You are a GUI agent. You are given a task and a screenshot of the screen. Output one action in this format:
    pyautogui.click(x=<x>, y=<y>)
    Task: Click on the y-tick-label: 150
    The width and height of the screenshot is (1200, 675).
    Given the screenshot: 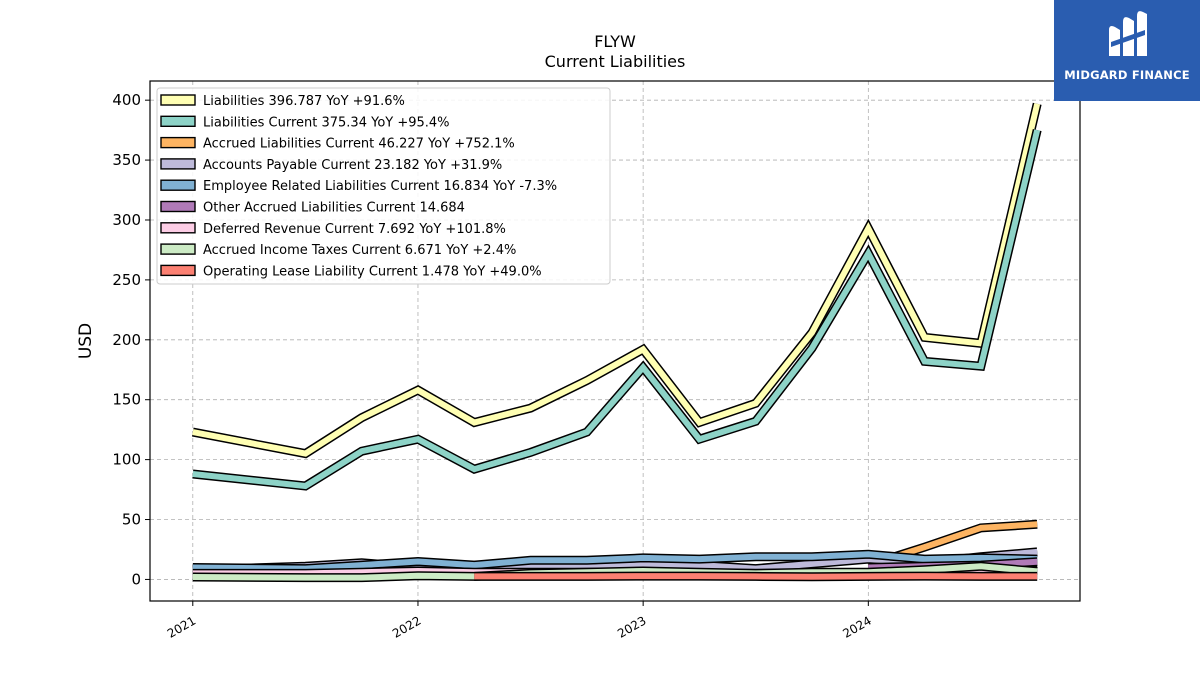 What is the action you would take?
    pyautogui.click(x=126, y=400)
    